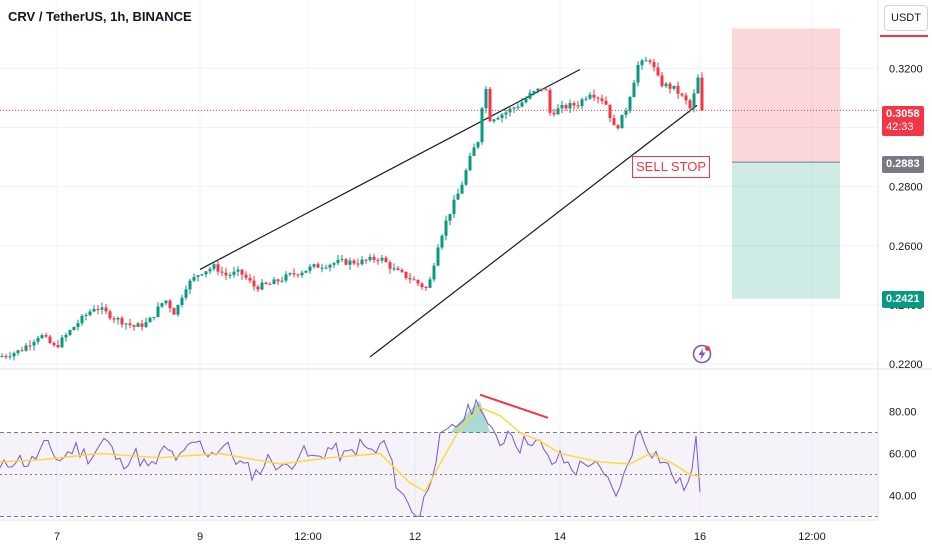 The width and height of the screenshot is (932, 550). I want to click on rsi-divergence-line, so click(514, 406).